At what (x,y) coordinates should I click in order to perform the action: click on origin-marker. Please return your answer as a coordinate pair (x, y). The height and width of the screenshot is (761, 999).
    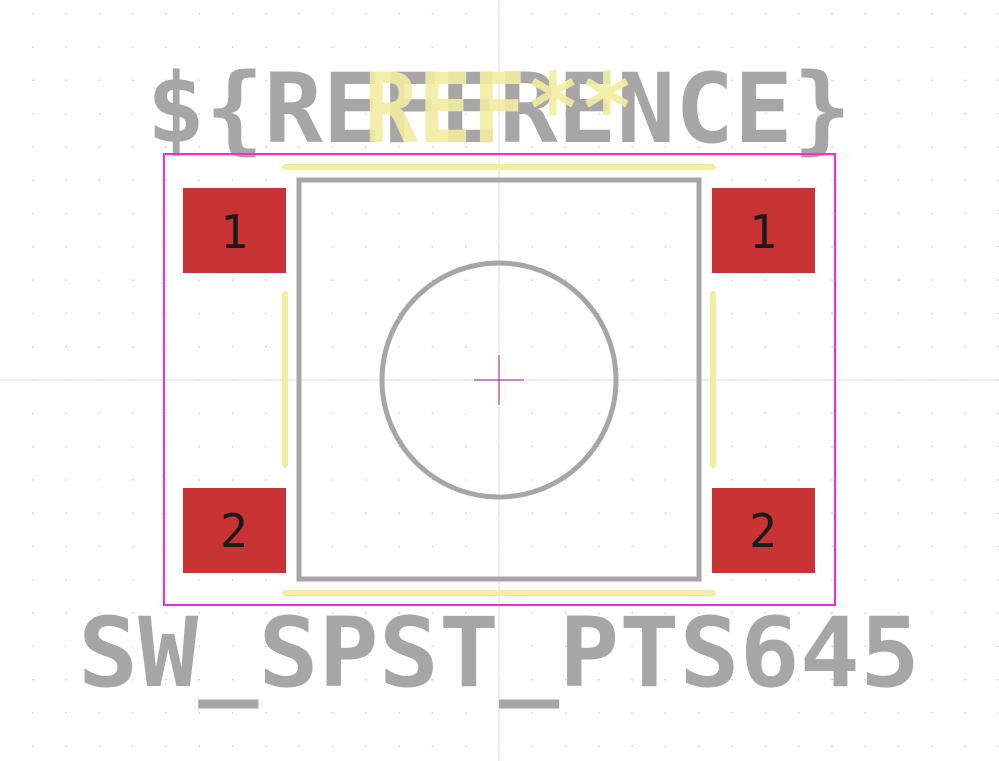
    Looking at the image, I should click on (499, 380).